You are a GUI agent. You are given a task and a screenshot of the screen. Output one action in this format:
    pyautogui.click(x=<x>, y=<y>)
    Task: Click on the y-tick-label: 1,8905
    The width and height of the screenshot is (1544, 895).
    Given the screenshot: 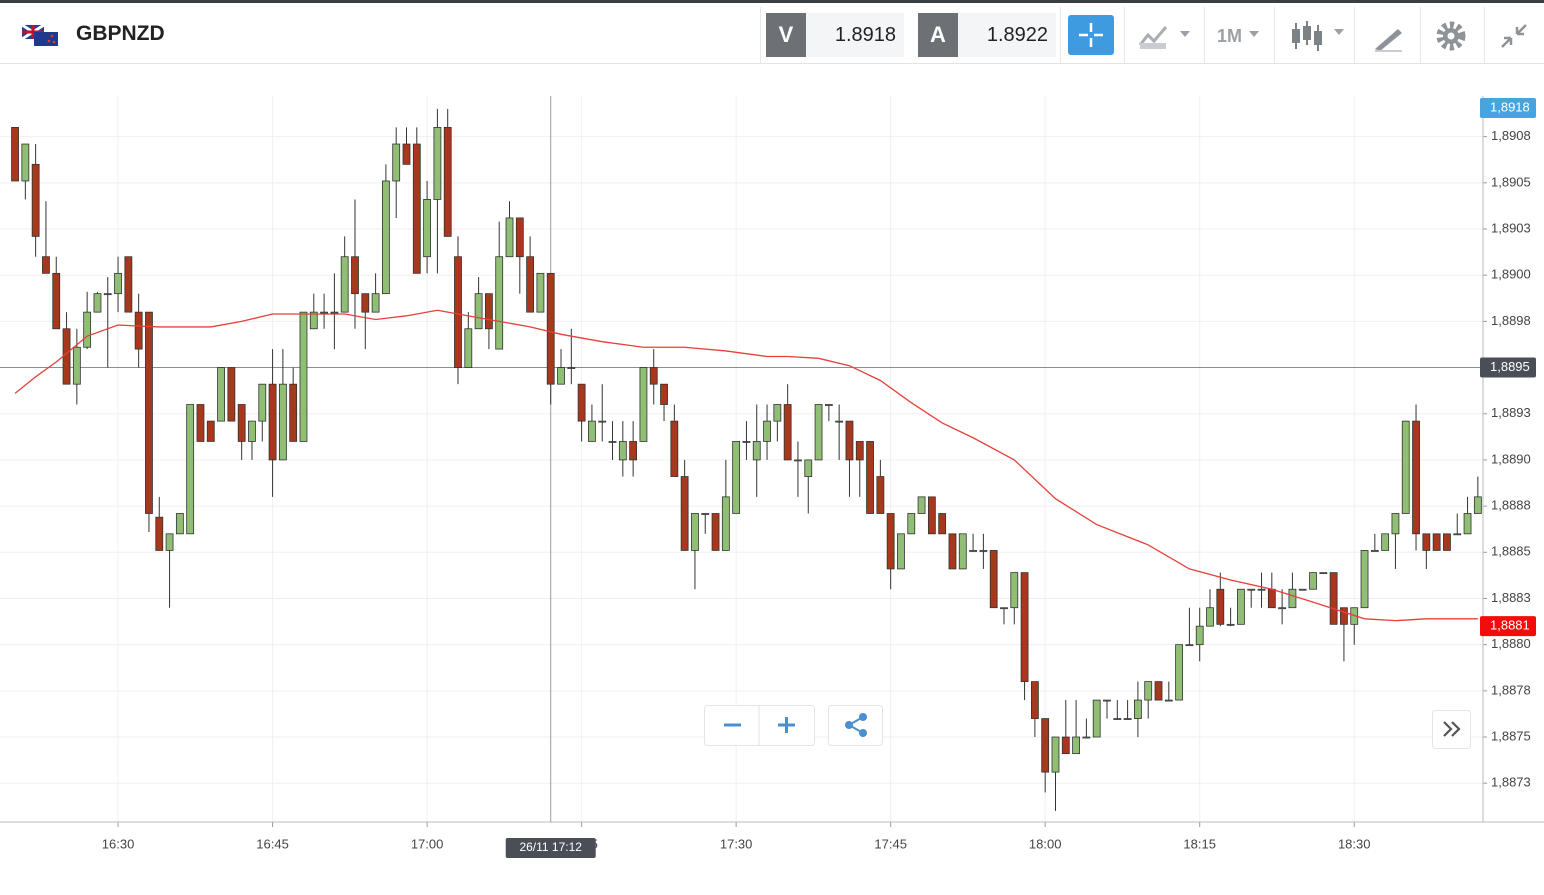 What is the action you would take?
    pyautogui.click(x=1511, y=181)
    